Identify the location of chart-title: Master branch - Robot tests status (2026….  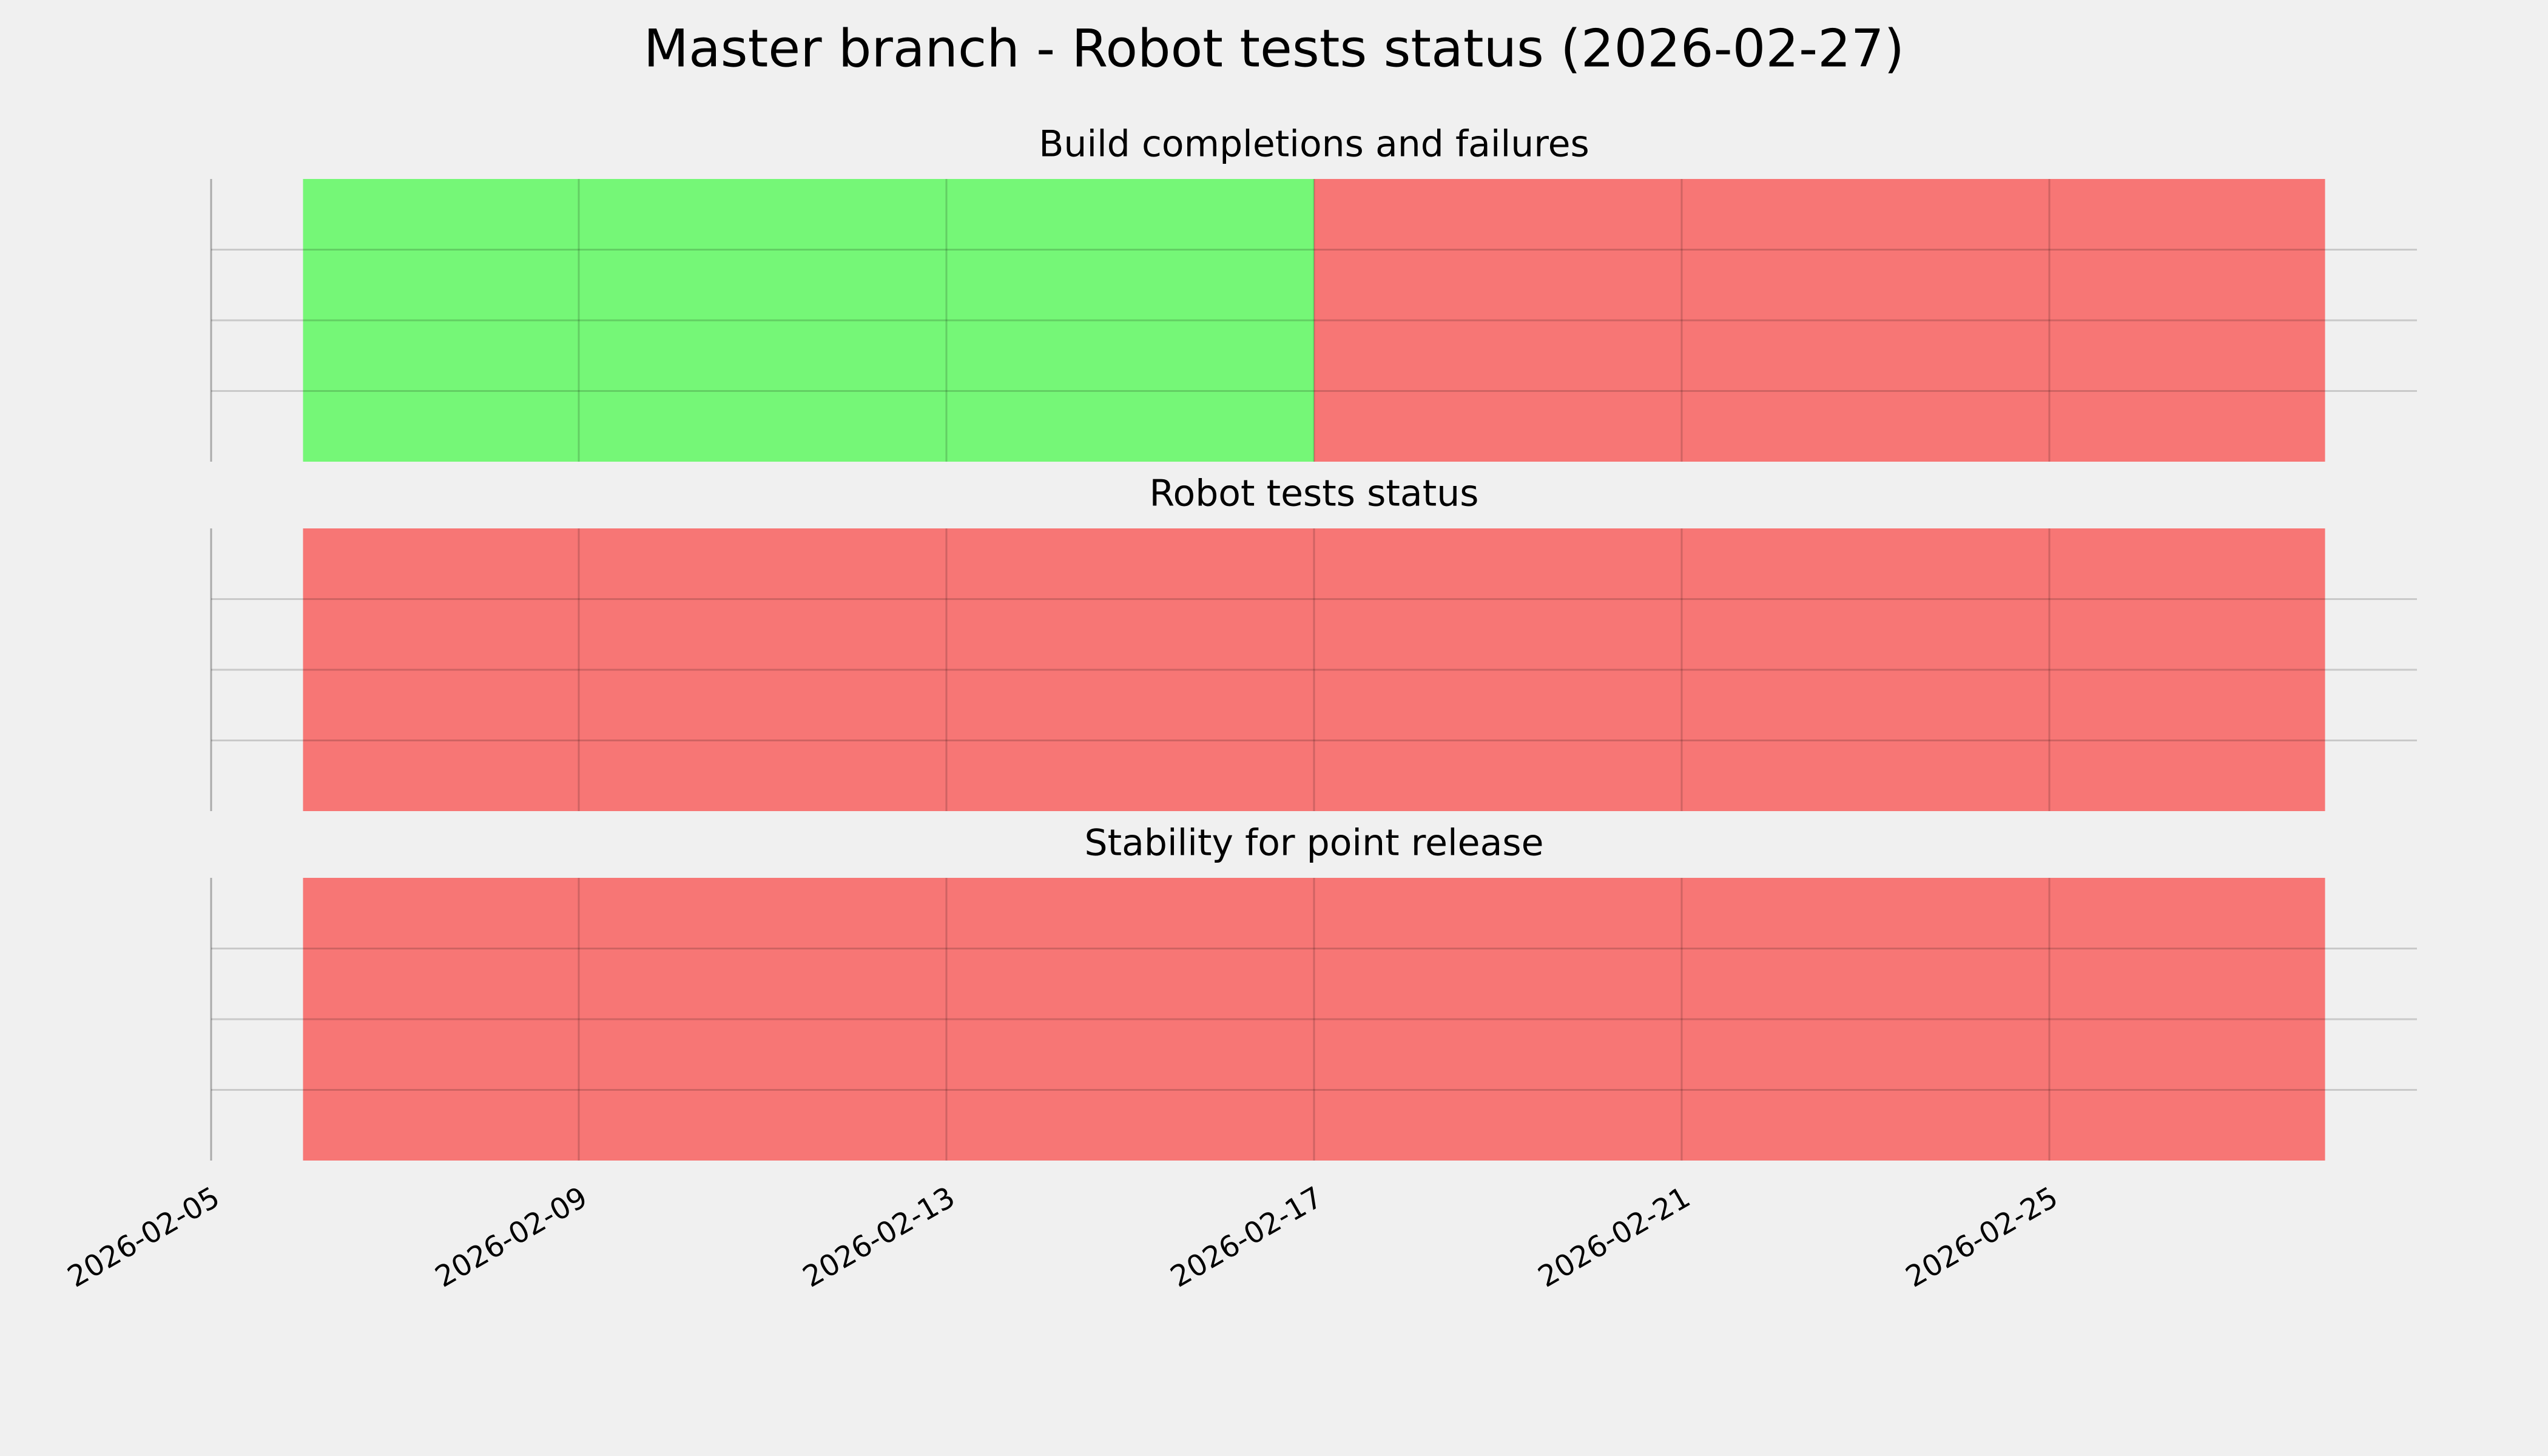
(1274, 48).